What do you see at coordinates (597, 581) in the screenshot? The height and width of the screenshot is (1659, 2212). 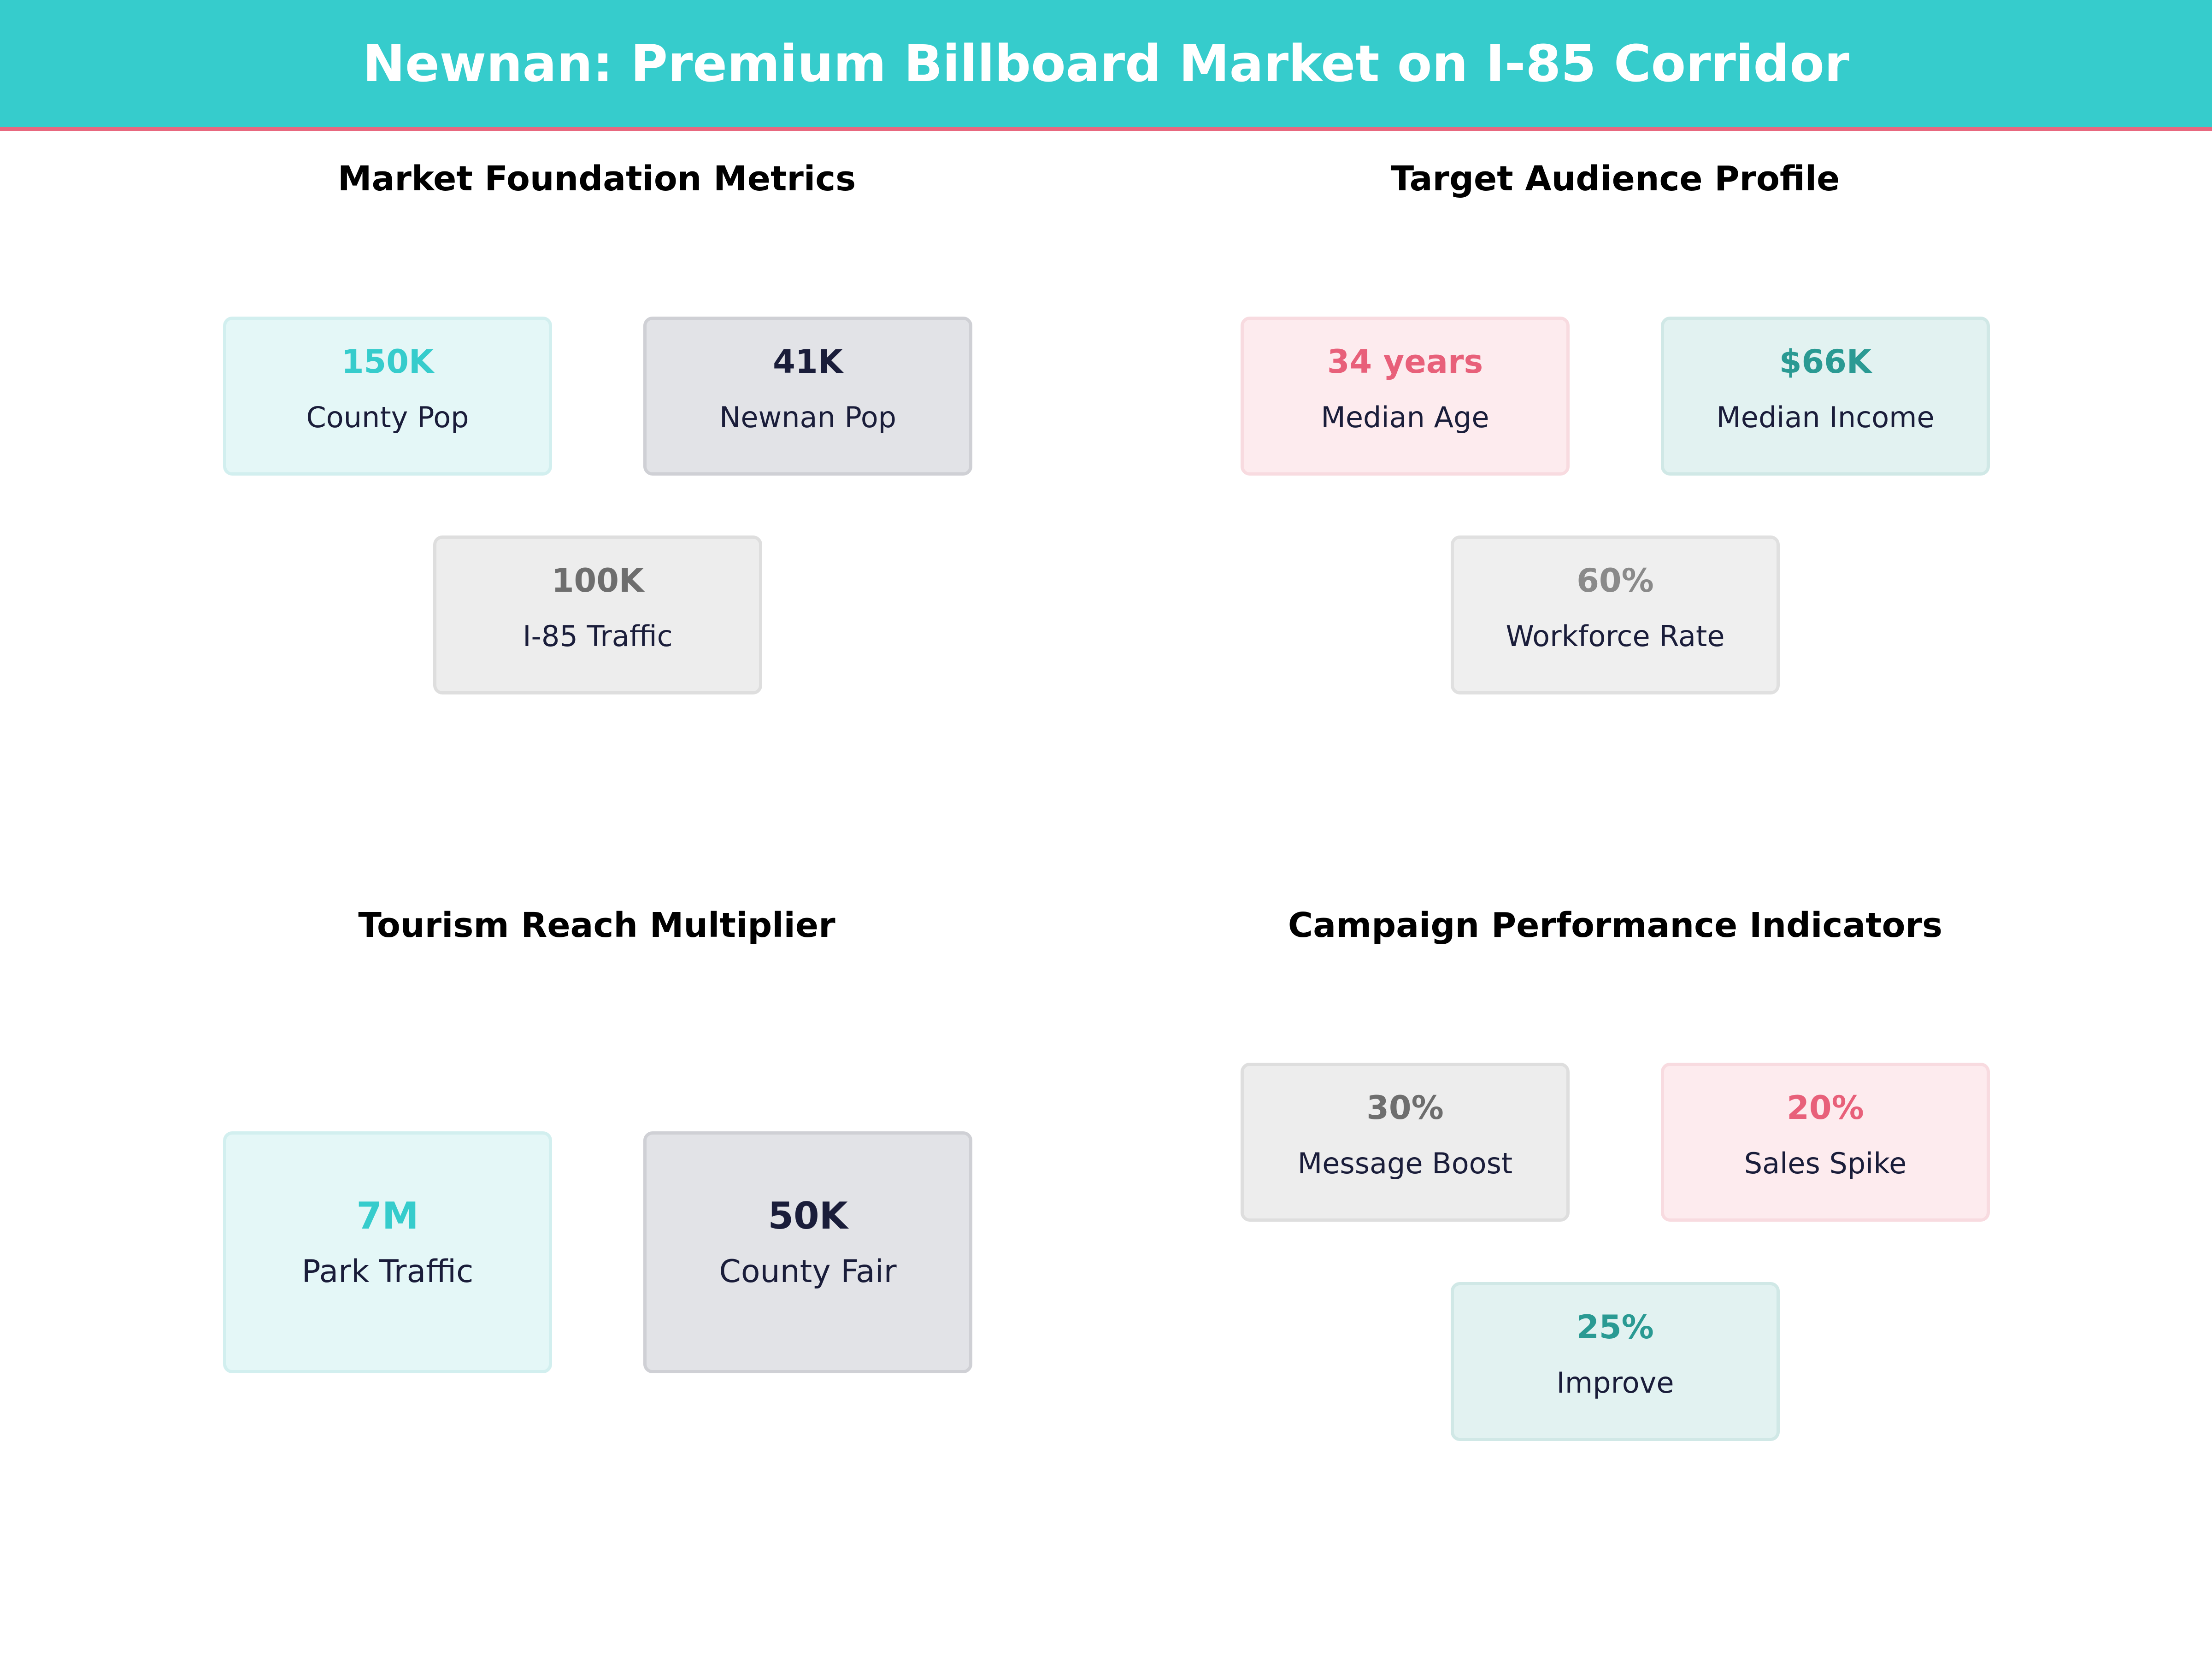 I see `metric-value: 100K` at bounding box center [597, 581].